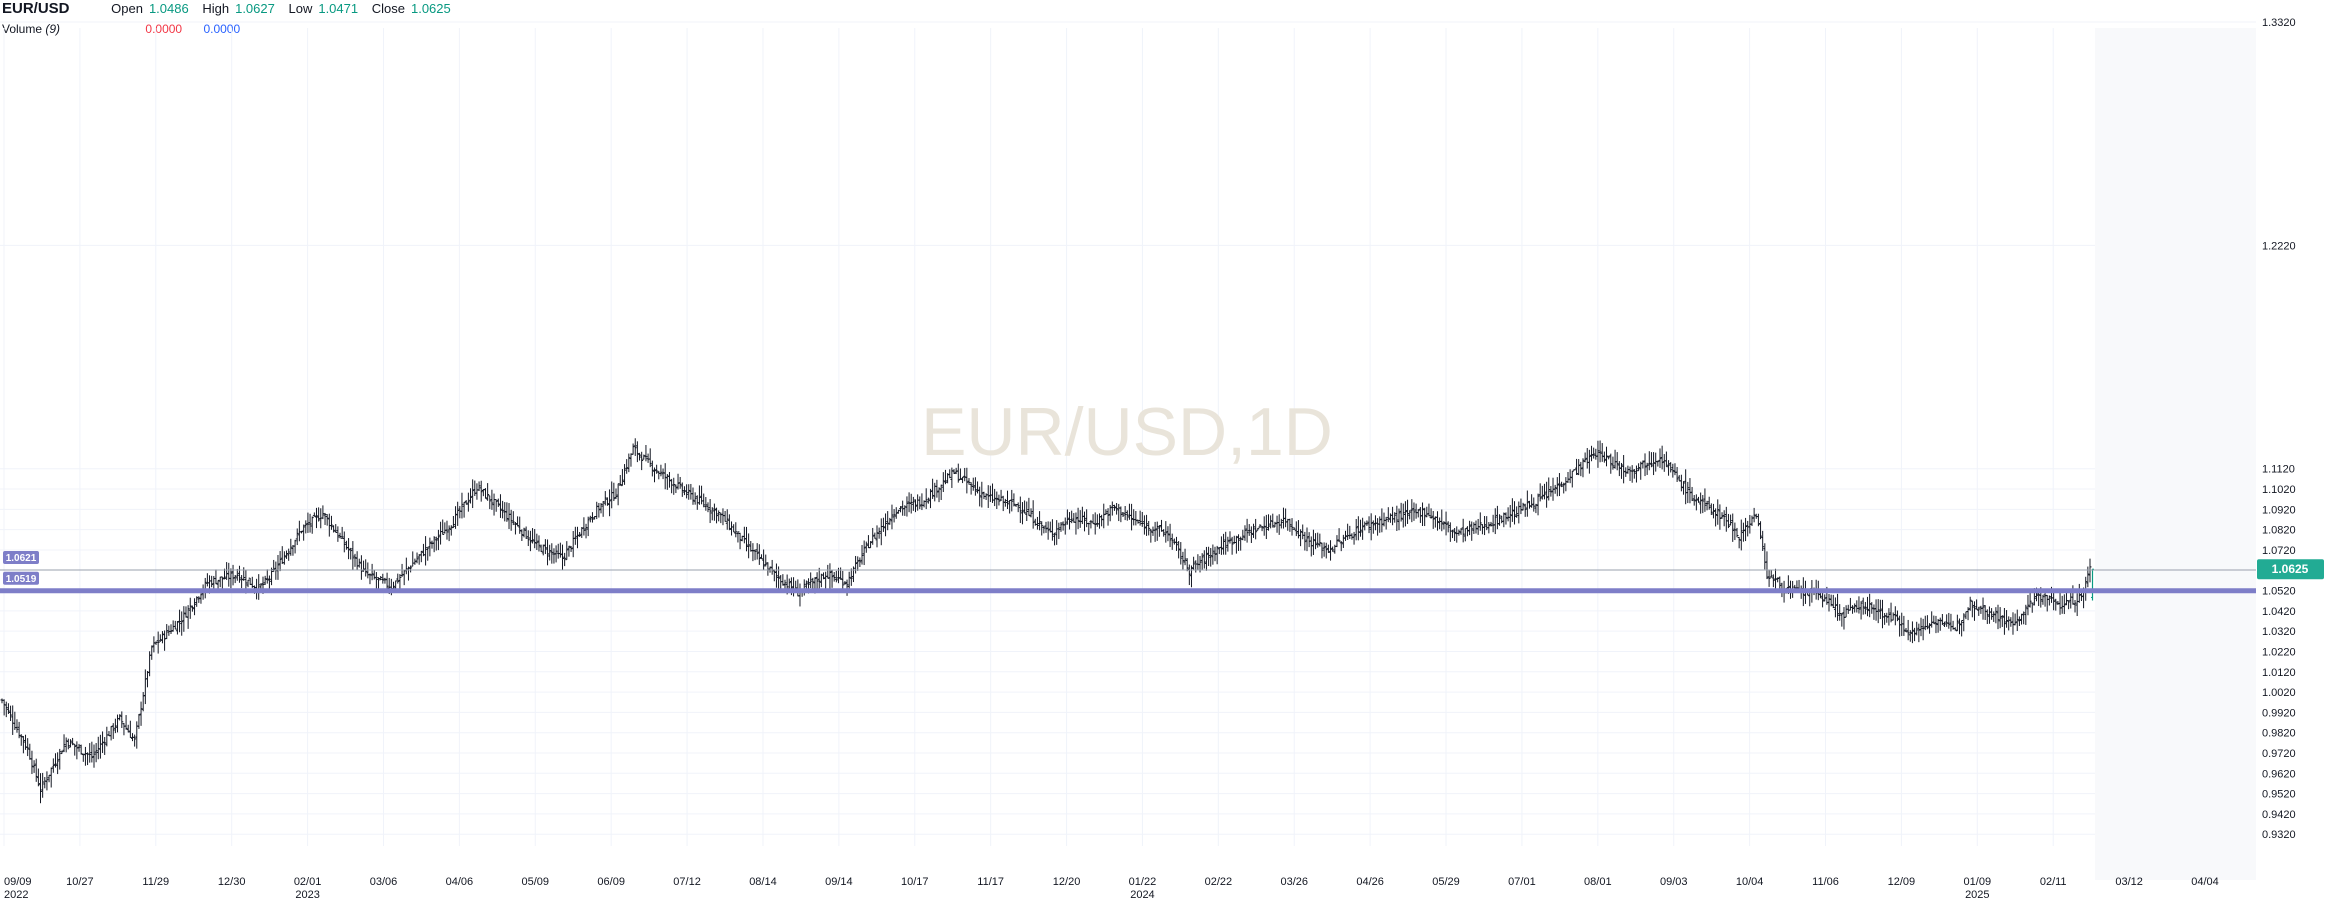 The image size is (2326, 902). I want to click on y-tick-label: 0.9820, so click(2279, 734).